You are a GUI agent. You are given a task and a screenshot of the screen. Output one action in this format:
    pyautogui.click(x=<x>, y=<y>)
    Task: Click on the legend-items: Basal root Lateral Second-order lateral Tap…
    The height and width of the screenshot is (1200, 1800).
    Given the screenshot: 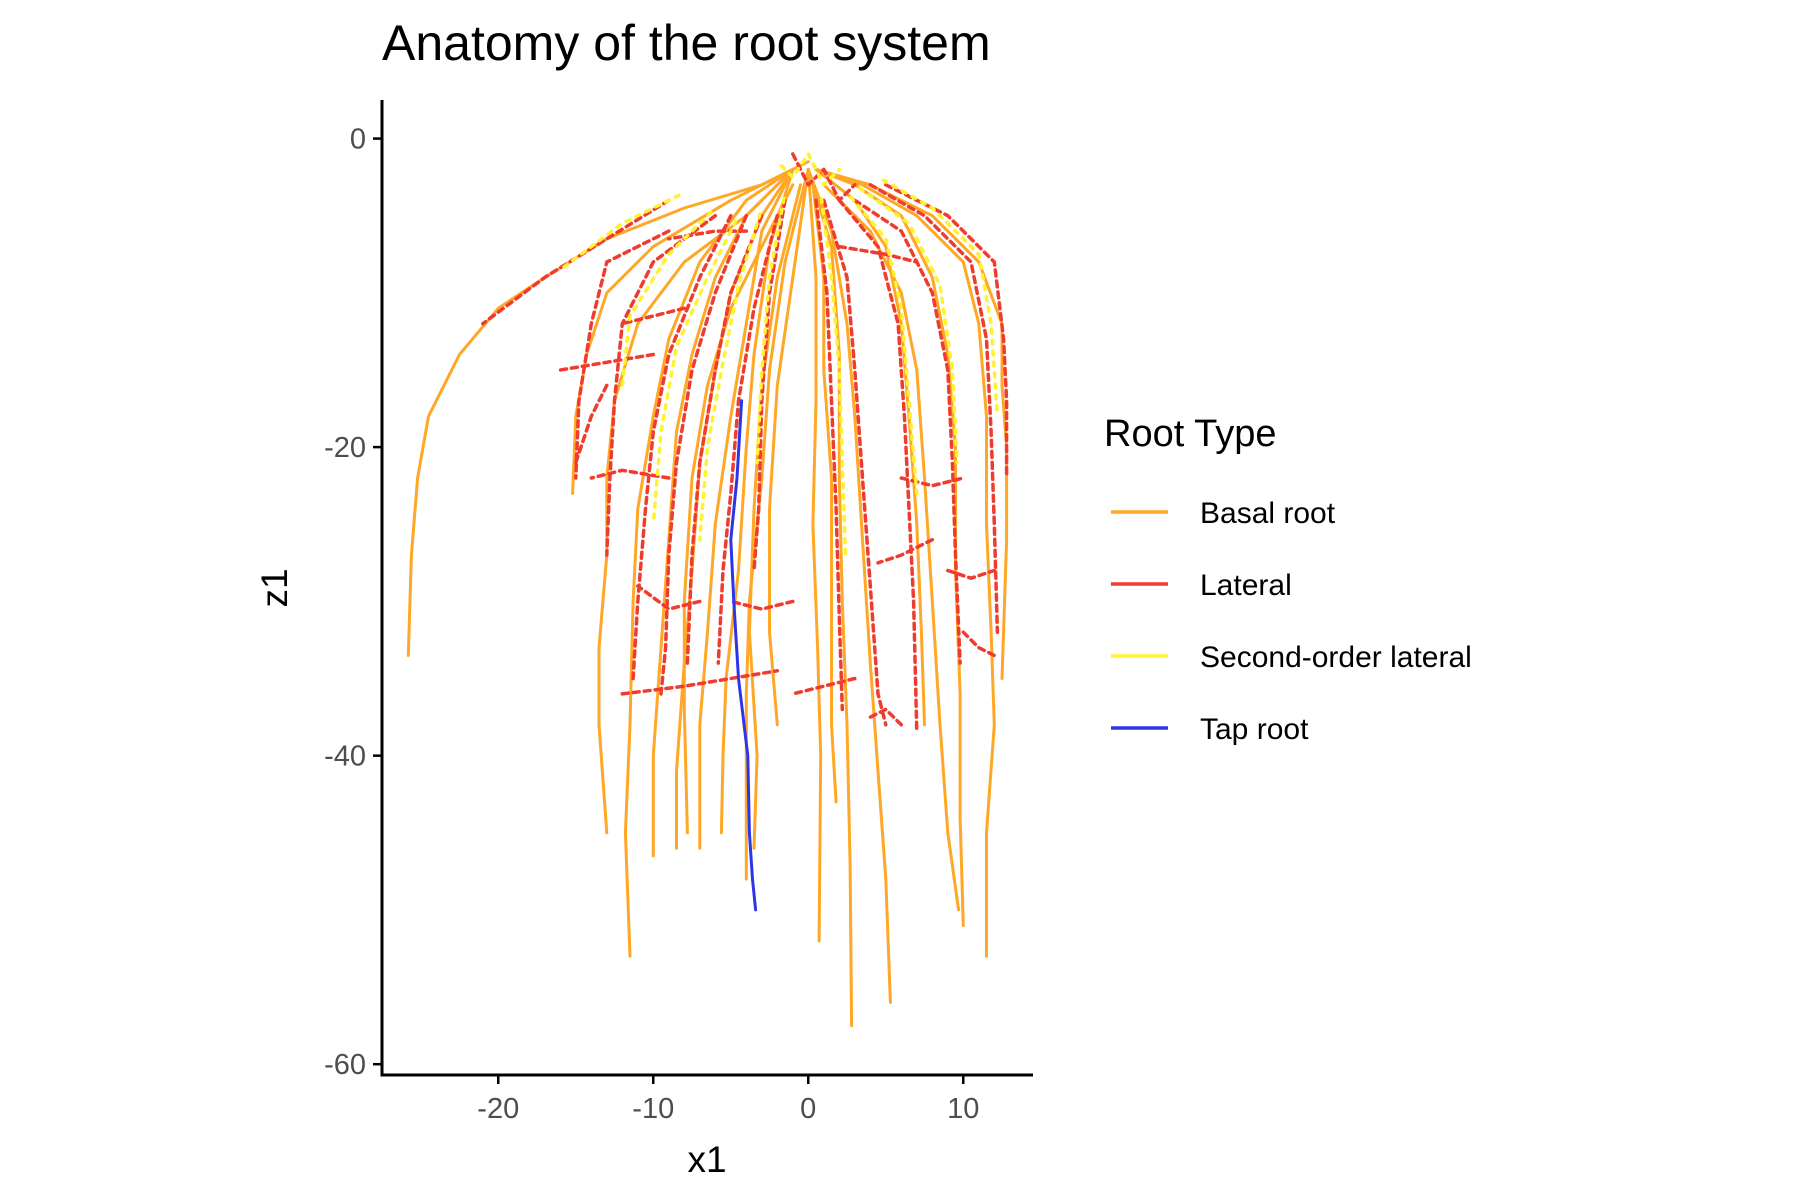 What is the action you would take?
    pyautogui.click(x=1291, y=621)
    